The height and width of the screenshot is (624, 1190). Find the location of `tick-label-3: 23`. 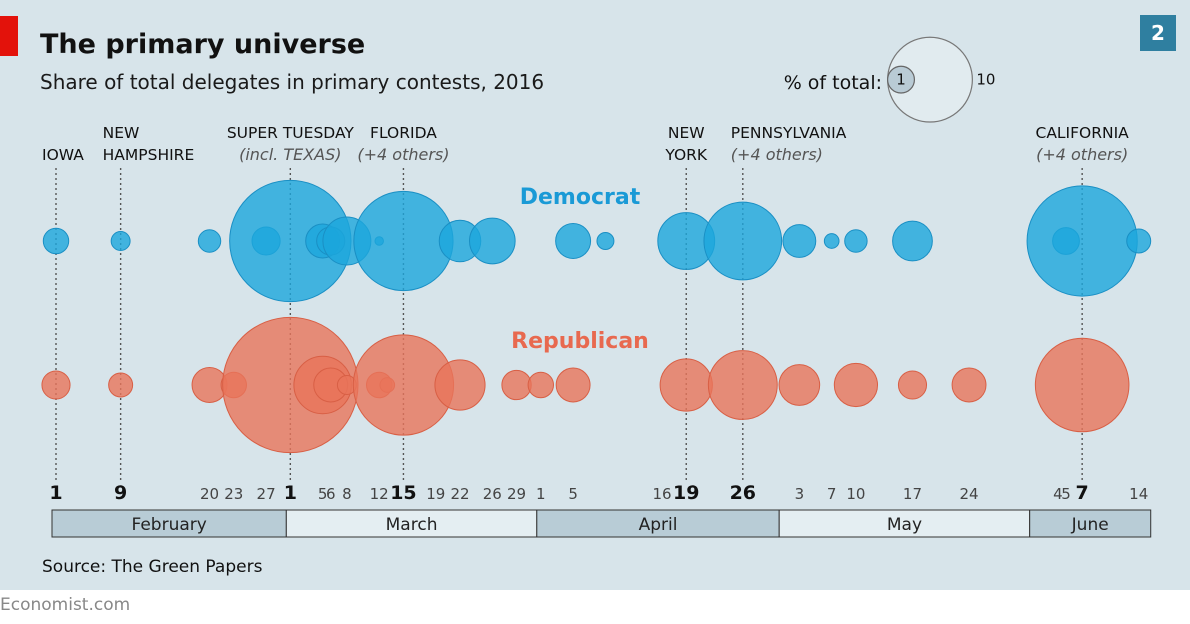

tick-label-3: 23 is located at coordinates (233, 494).